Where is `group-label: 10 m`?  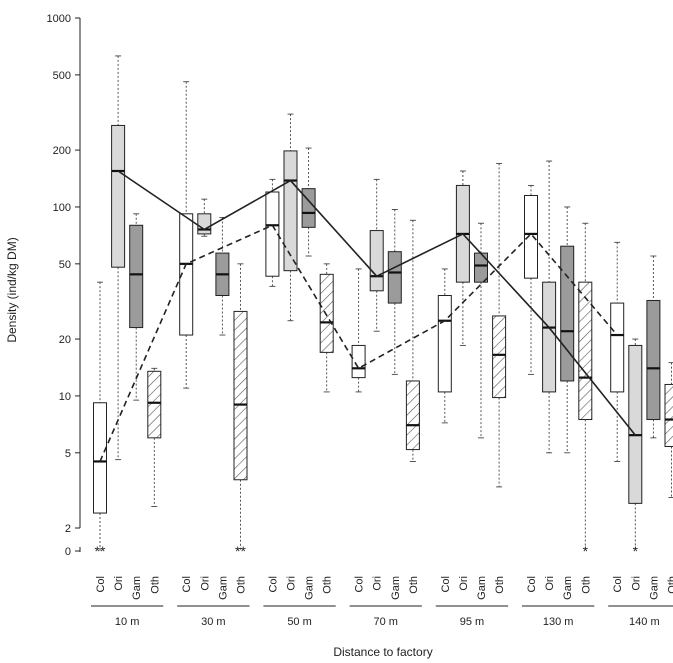
group-label: 10 m is located at coordinates (127, 622).